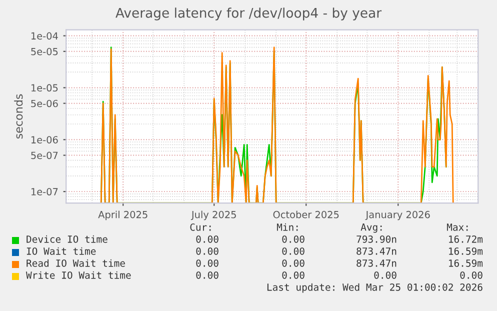 The height and width of the screenshot is (311, 497). I want to click on x-tick-label: October 2025, so click(306, 214).